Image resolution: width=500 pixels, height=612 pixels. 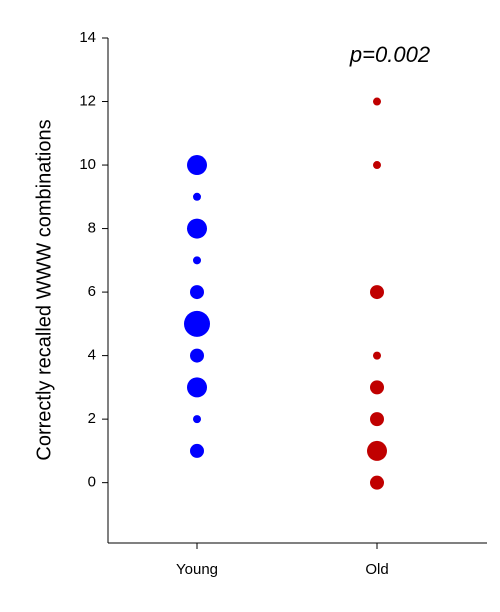 I want to click on y-tick-label: 14, so click(x=87, y=37).